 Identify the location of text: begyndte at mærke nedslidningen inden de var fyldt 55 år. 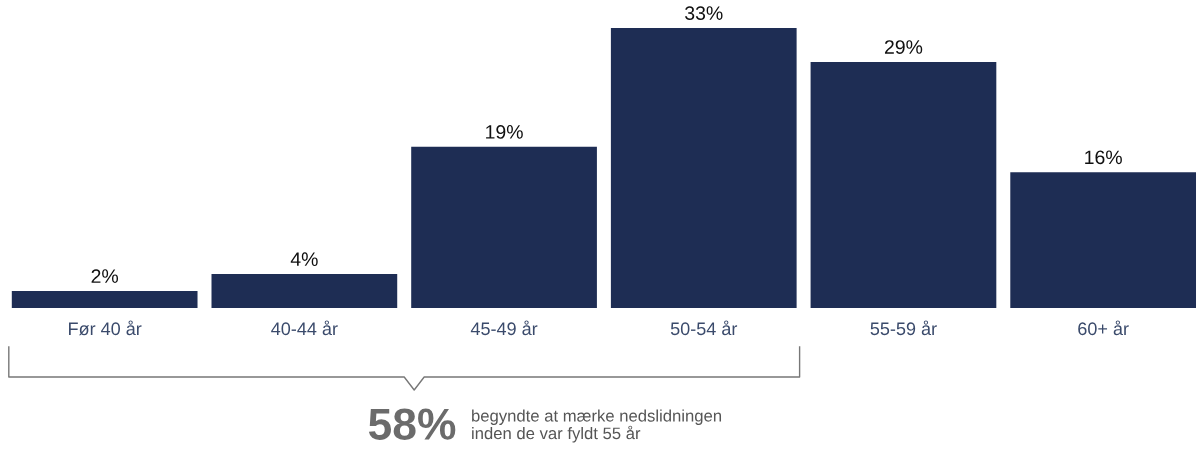
(597, 426).